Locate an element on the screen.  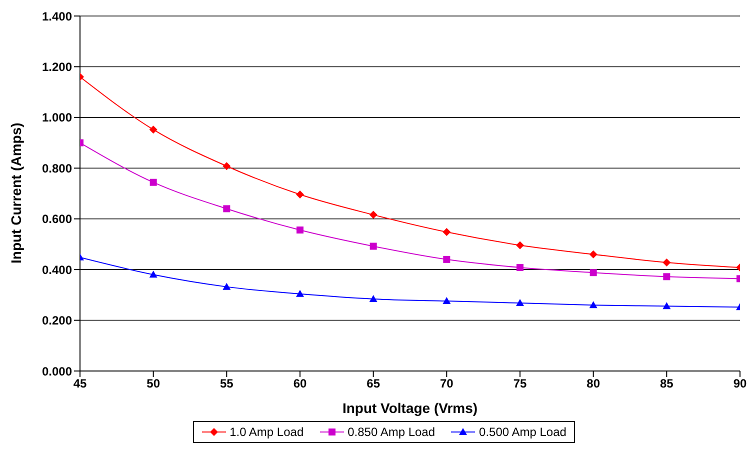
x-tick-label: 85 is located at coordinates (667, 383).